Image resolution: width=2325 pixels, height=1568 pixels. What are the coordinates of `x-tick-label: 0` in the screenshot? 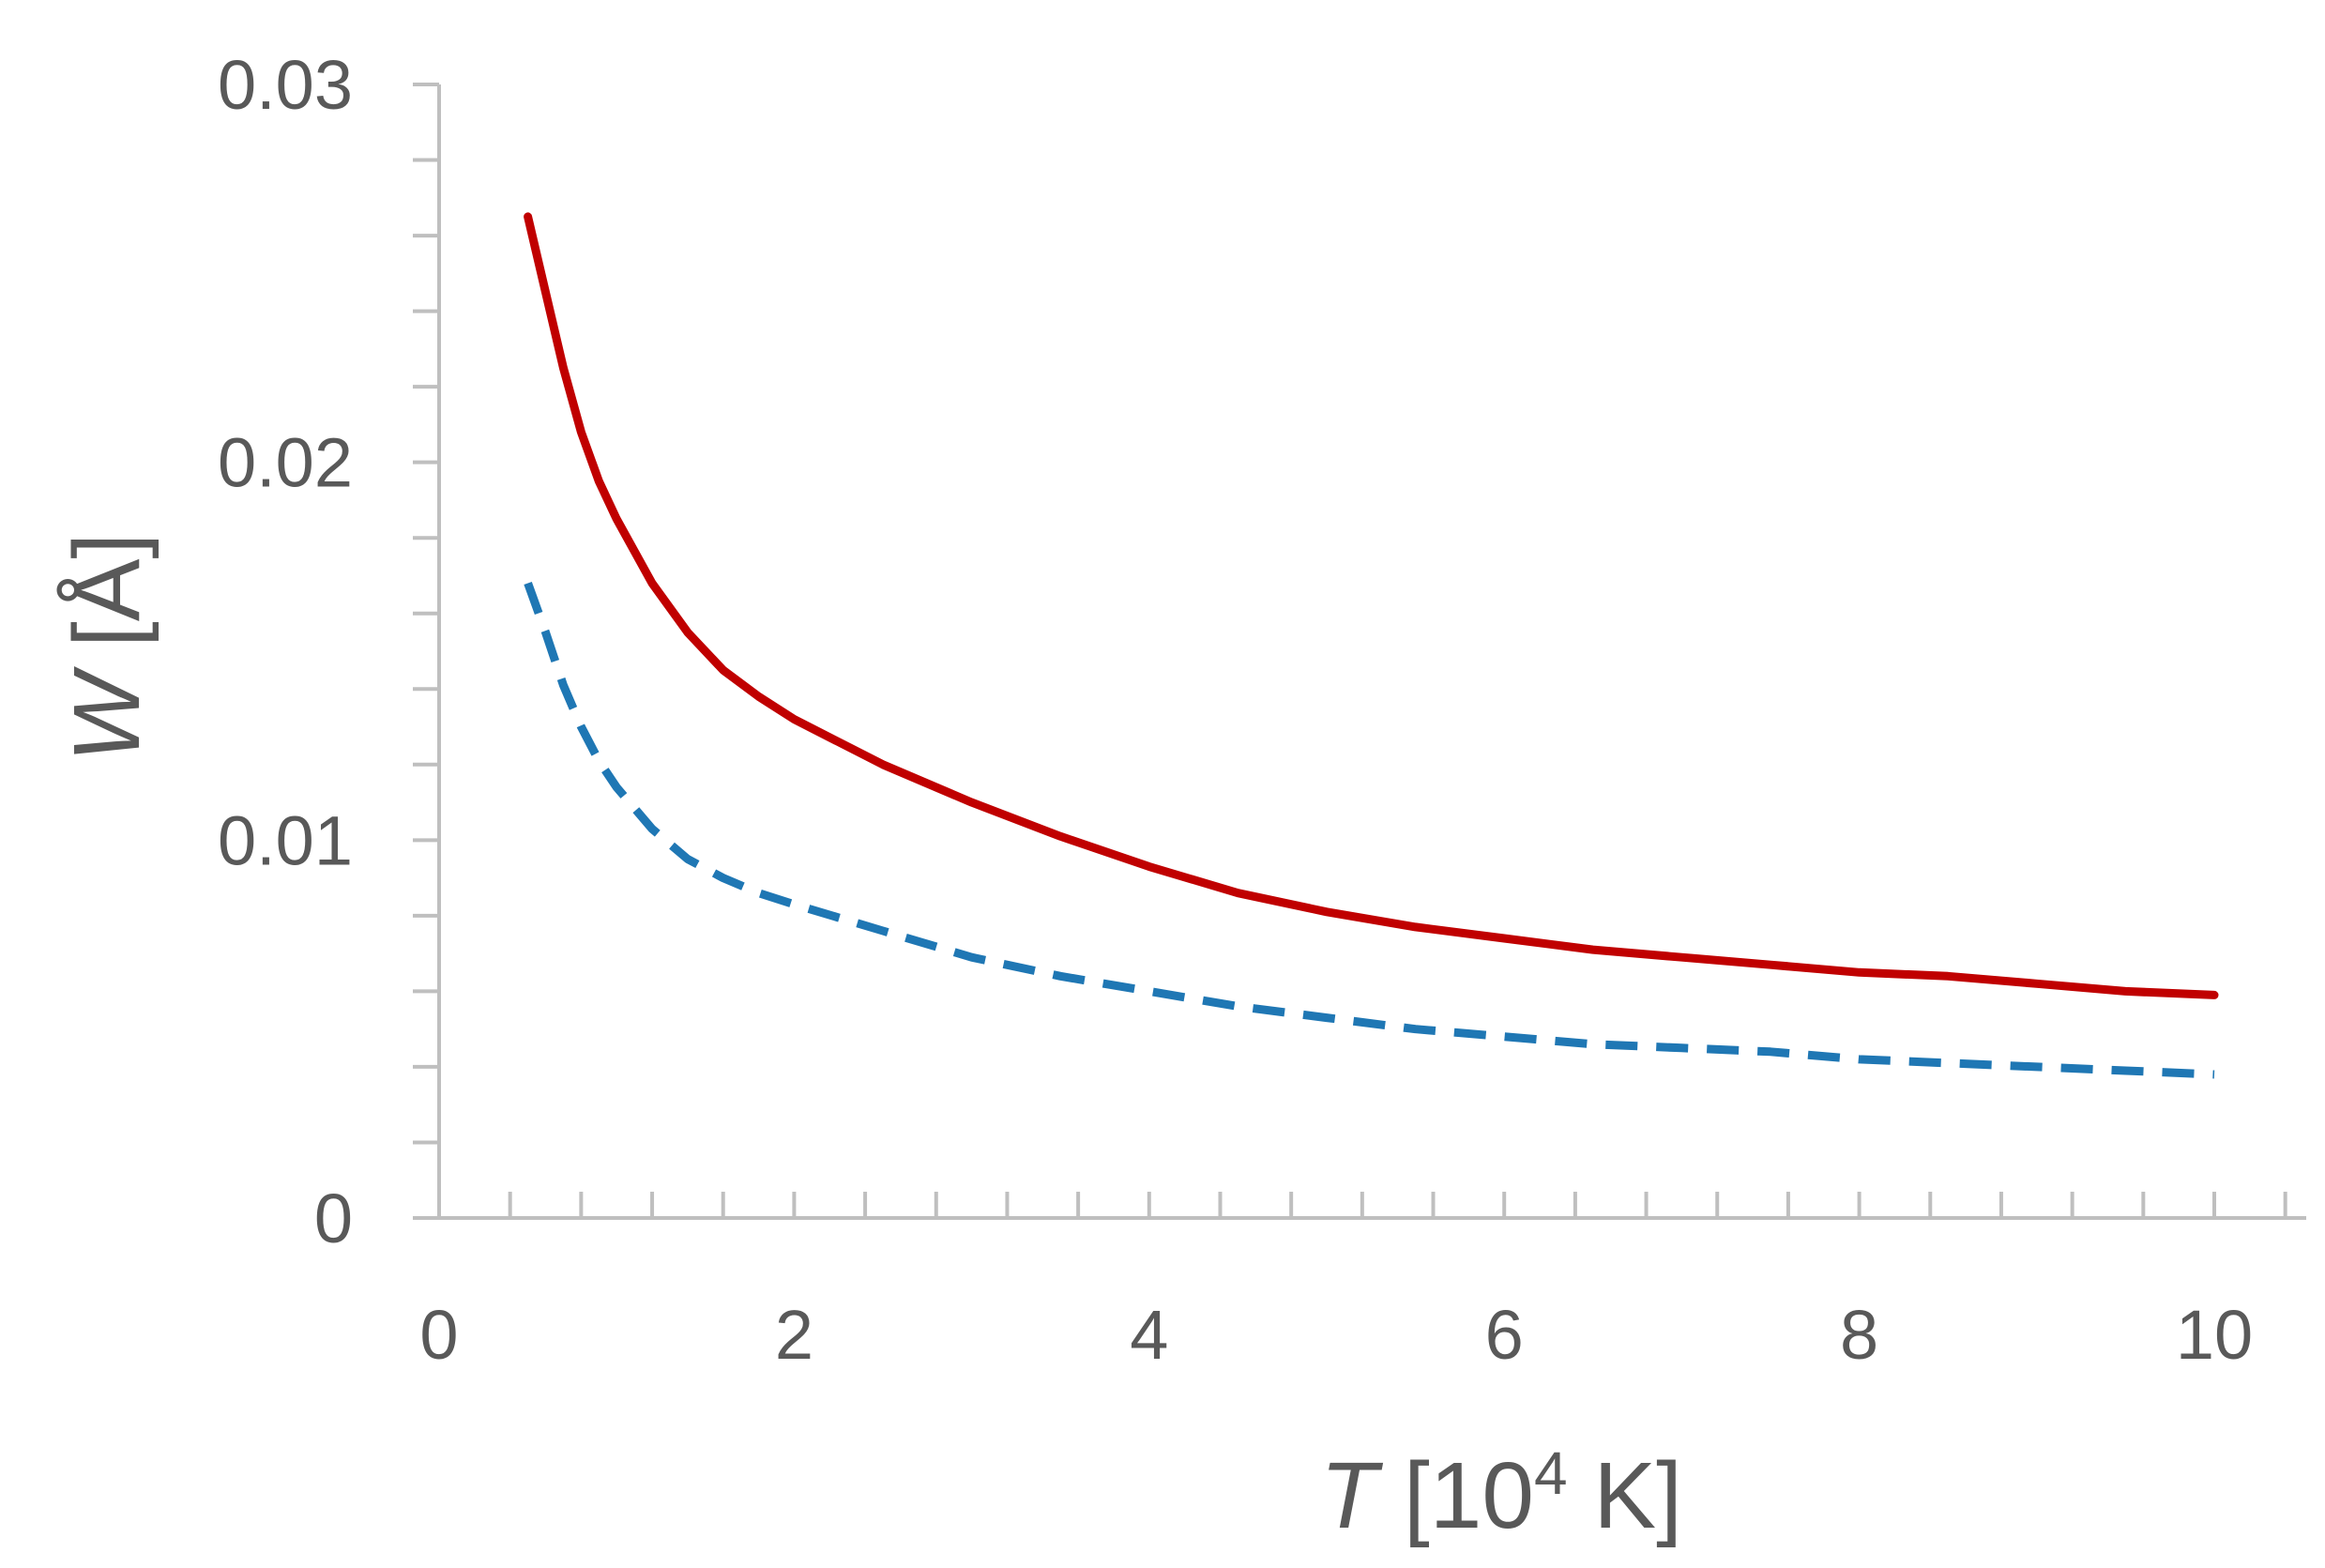 It's located at (438, 1335).